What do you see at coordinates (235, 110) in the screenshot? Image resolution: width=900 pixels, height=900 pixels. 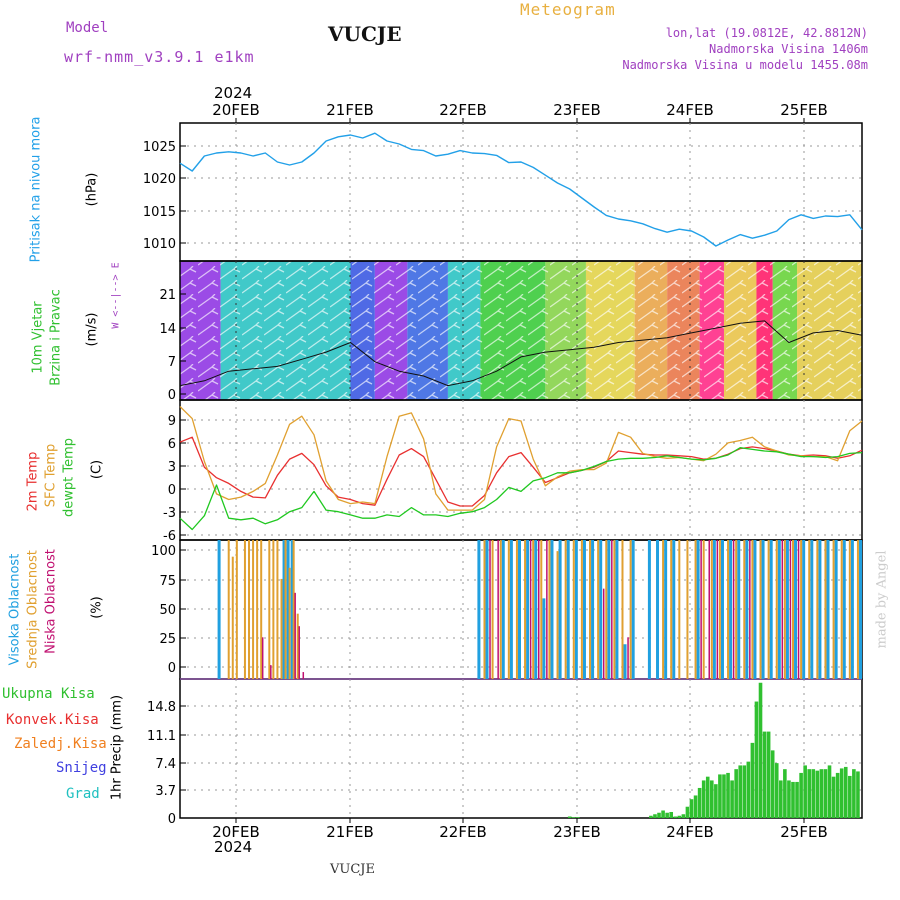 I see `top-day-label-0: 20FEB` at bounding box center [235, 110].